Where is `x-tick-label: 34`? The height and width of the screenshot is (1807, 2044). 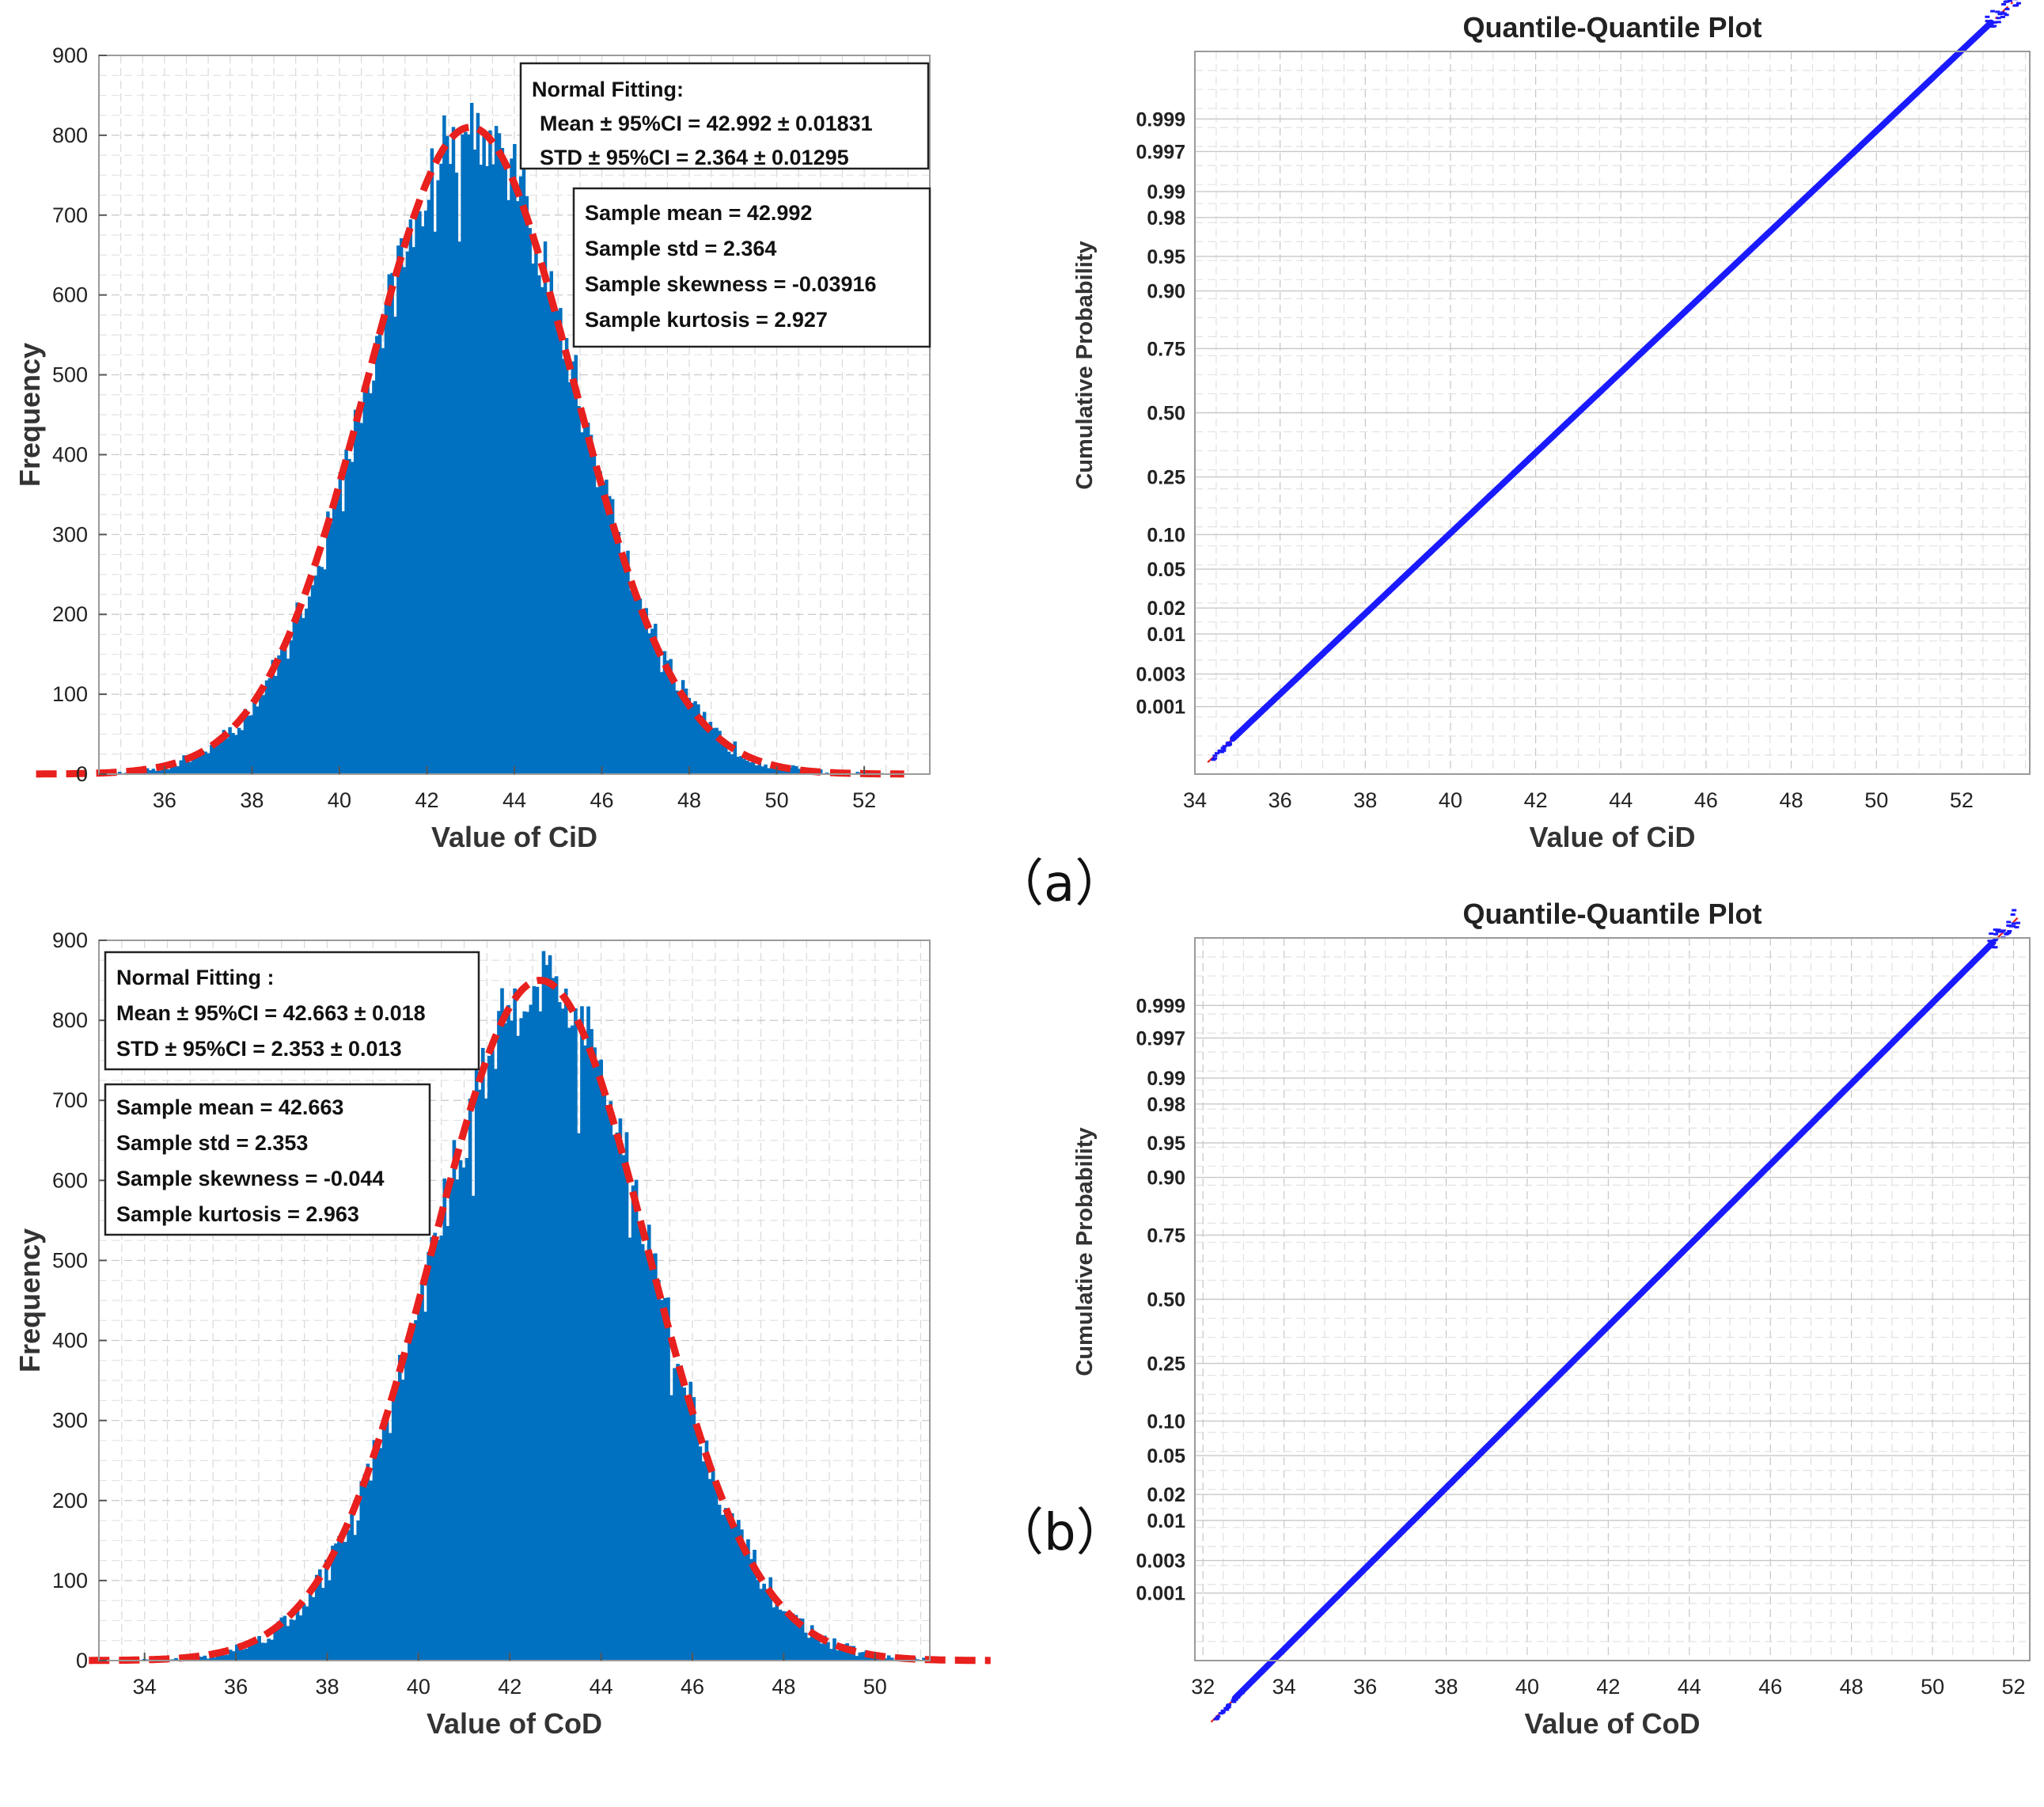
x-tick-label: 34 is located at coordinates (1284, 1687).